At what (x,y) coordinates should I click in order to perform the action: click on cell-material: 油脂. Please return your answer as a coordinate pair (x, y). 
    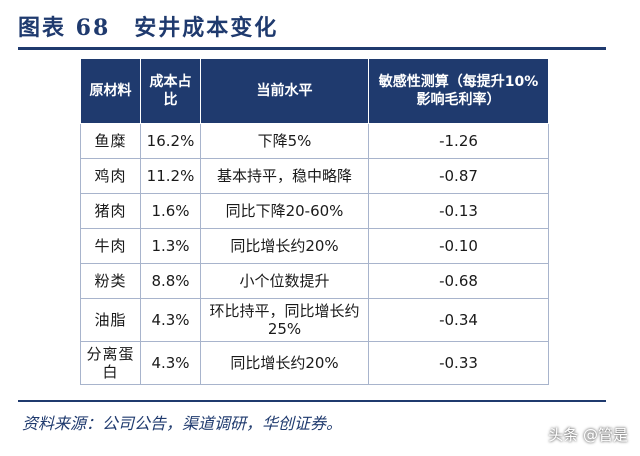
    Looking at the image, I should click on (110, 320).